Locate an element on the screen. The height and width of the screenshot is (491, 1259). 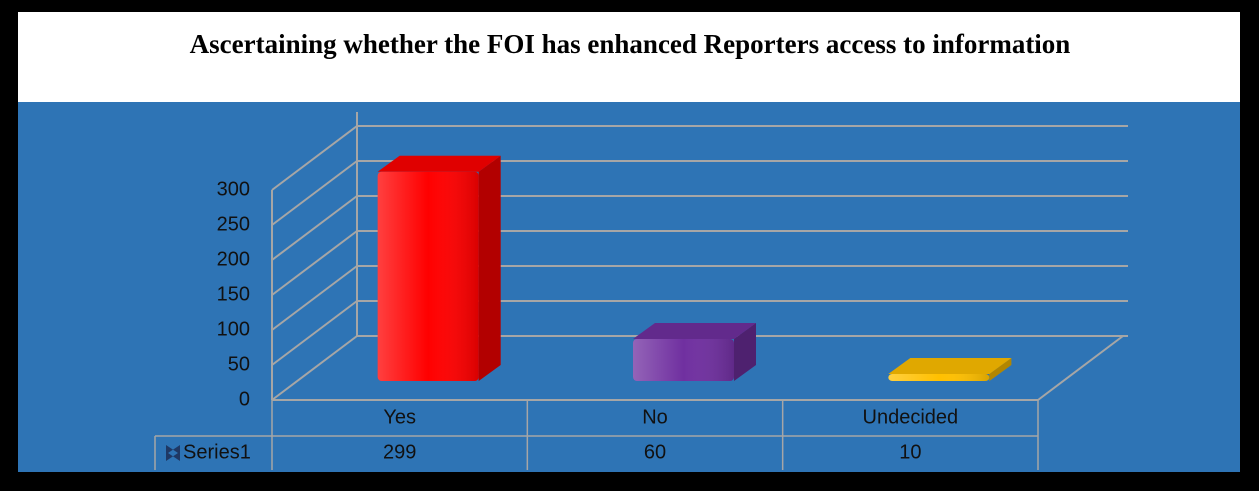
table-value: 60 is located at coordinates (655, 452).